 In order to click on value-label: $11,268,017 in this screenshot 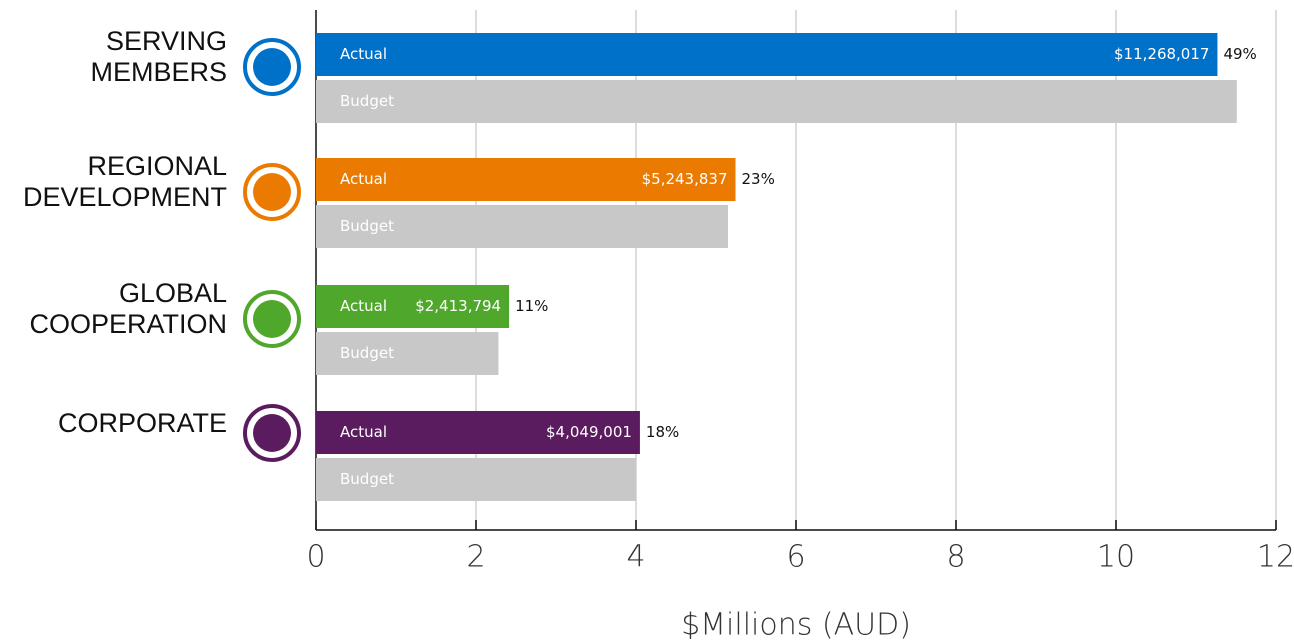, I will do `click(1161, 54)`.